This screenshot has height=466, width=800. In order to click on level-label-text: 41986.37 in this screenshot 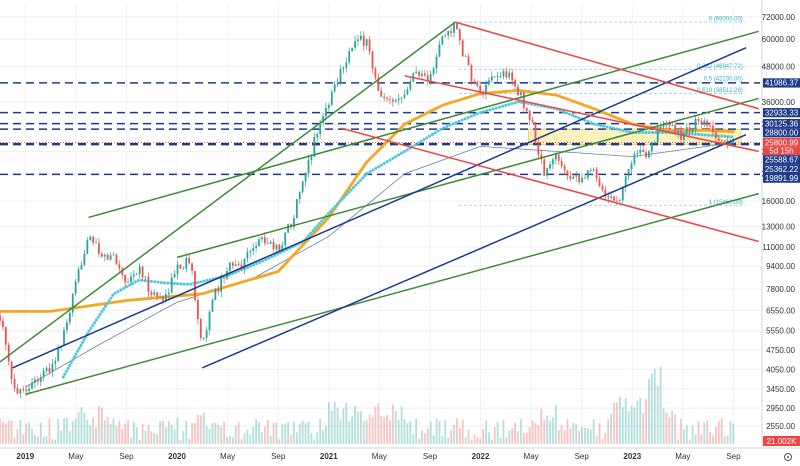, I will do `click(782, 83)`.